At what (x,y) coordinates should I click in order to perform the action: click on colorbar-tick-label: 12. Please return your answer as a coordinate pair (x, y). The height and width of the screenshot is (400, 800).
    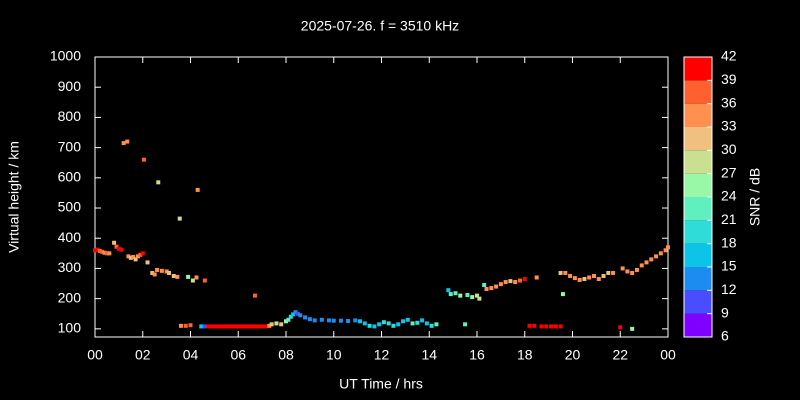
    Looking at the image, I should click on (729, 289).